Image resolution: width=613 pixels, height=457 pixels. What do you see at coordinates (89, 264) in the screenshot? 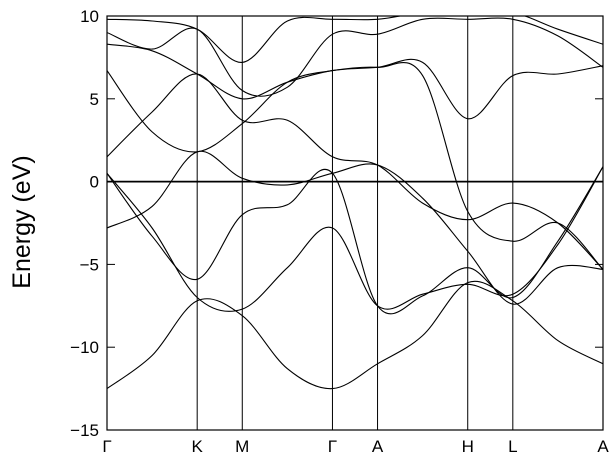
I see `y-tick-label: −5` at bounding box center [89, 264].